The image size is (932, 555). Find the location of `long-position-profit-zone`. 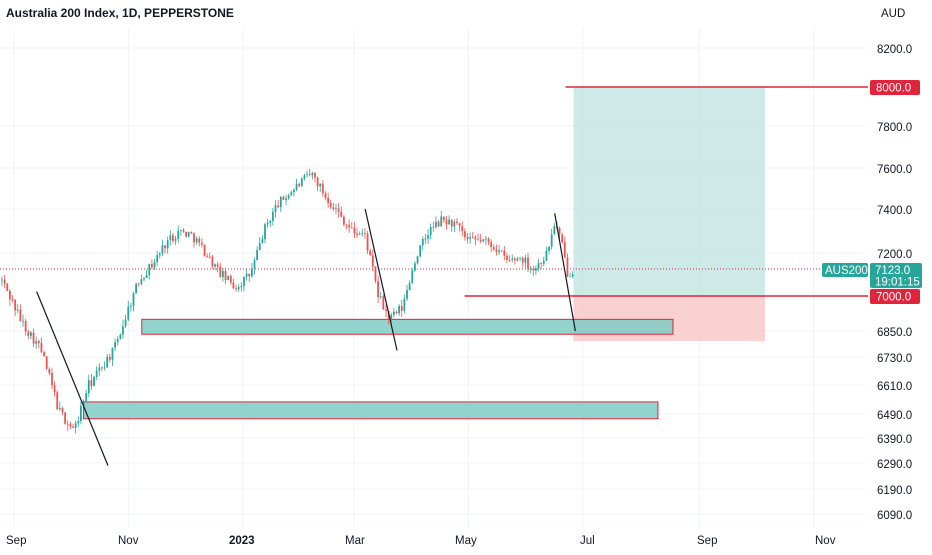

long-position-profit-zone is located at coordinates (669, 191).